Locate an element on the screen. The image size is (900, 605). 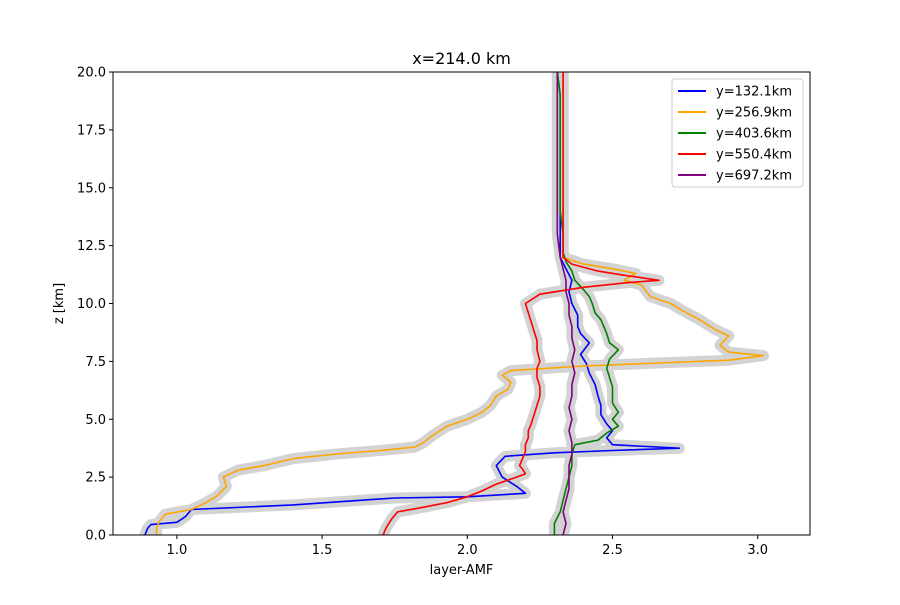
y-axis: 0.0 2.5 5.0 7.5 10.0 12.5 15.0 17.5 20.0 is located at coordinates (95, 305).